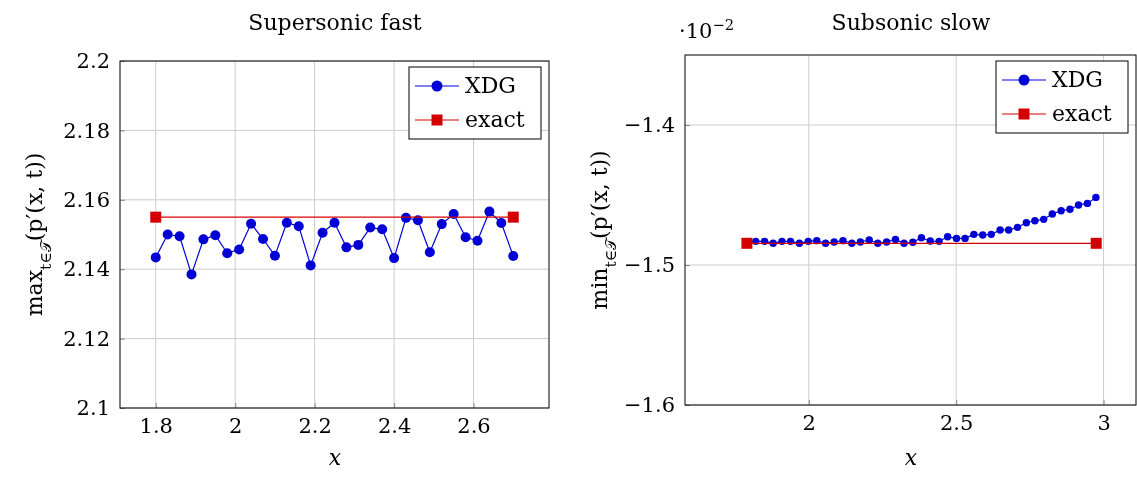 This screenshot has width=1137, height=477. Describe the element at coordinates (93, 408) in the screenshot. I see `y-tick-label: 2.1` at that location.